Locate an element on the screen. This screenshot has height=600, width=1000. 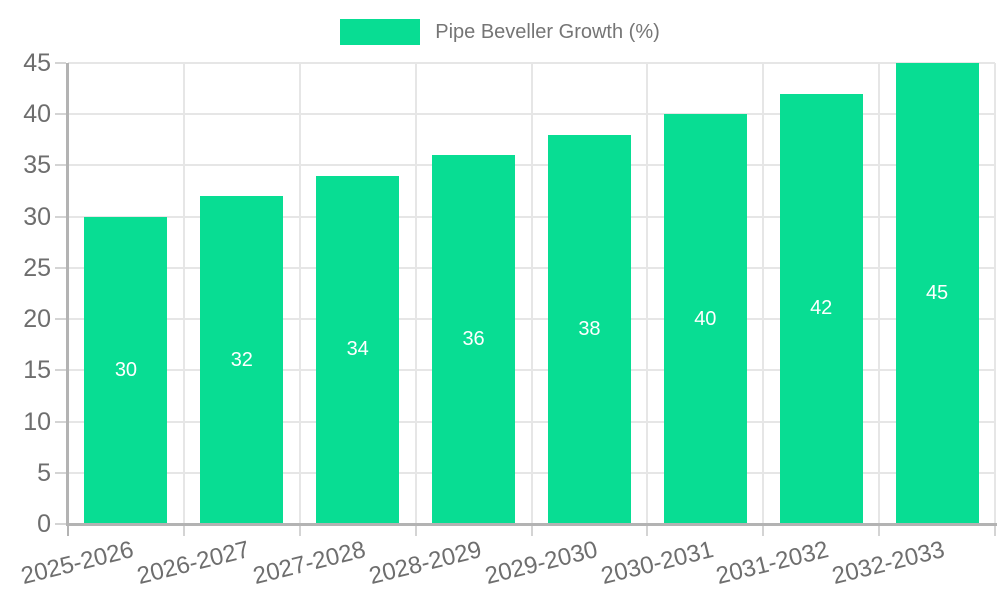
y-axis-tick-label: 40 is located at coordinates (37, 114).